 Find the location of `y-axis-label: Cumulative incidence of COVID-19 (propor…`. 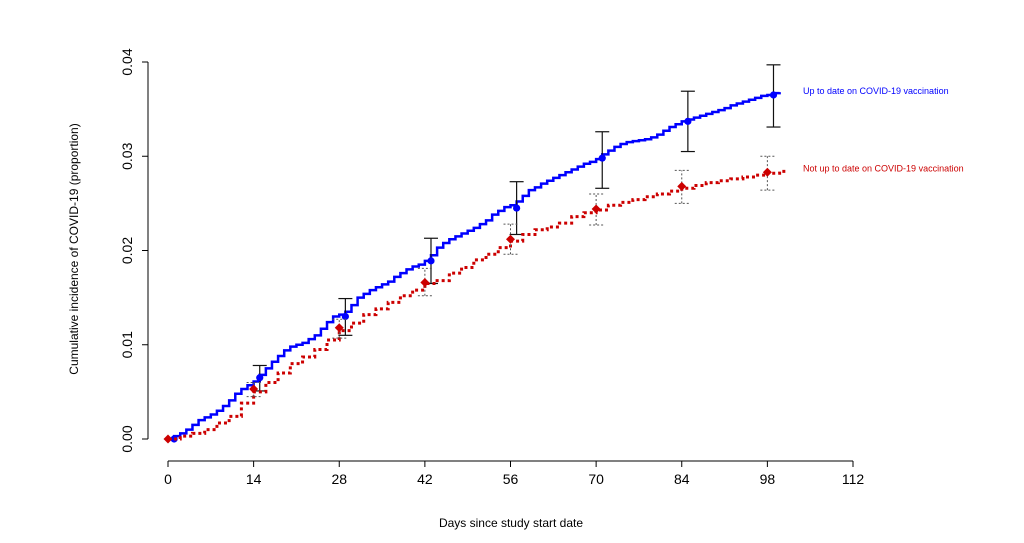

y-axis-label: Cumulative incidence of COVID-19 (propor… is located at coordinates (74, 248).